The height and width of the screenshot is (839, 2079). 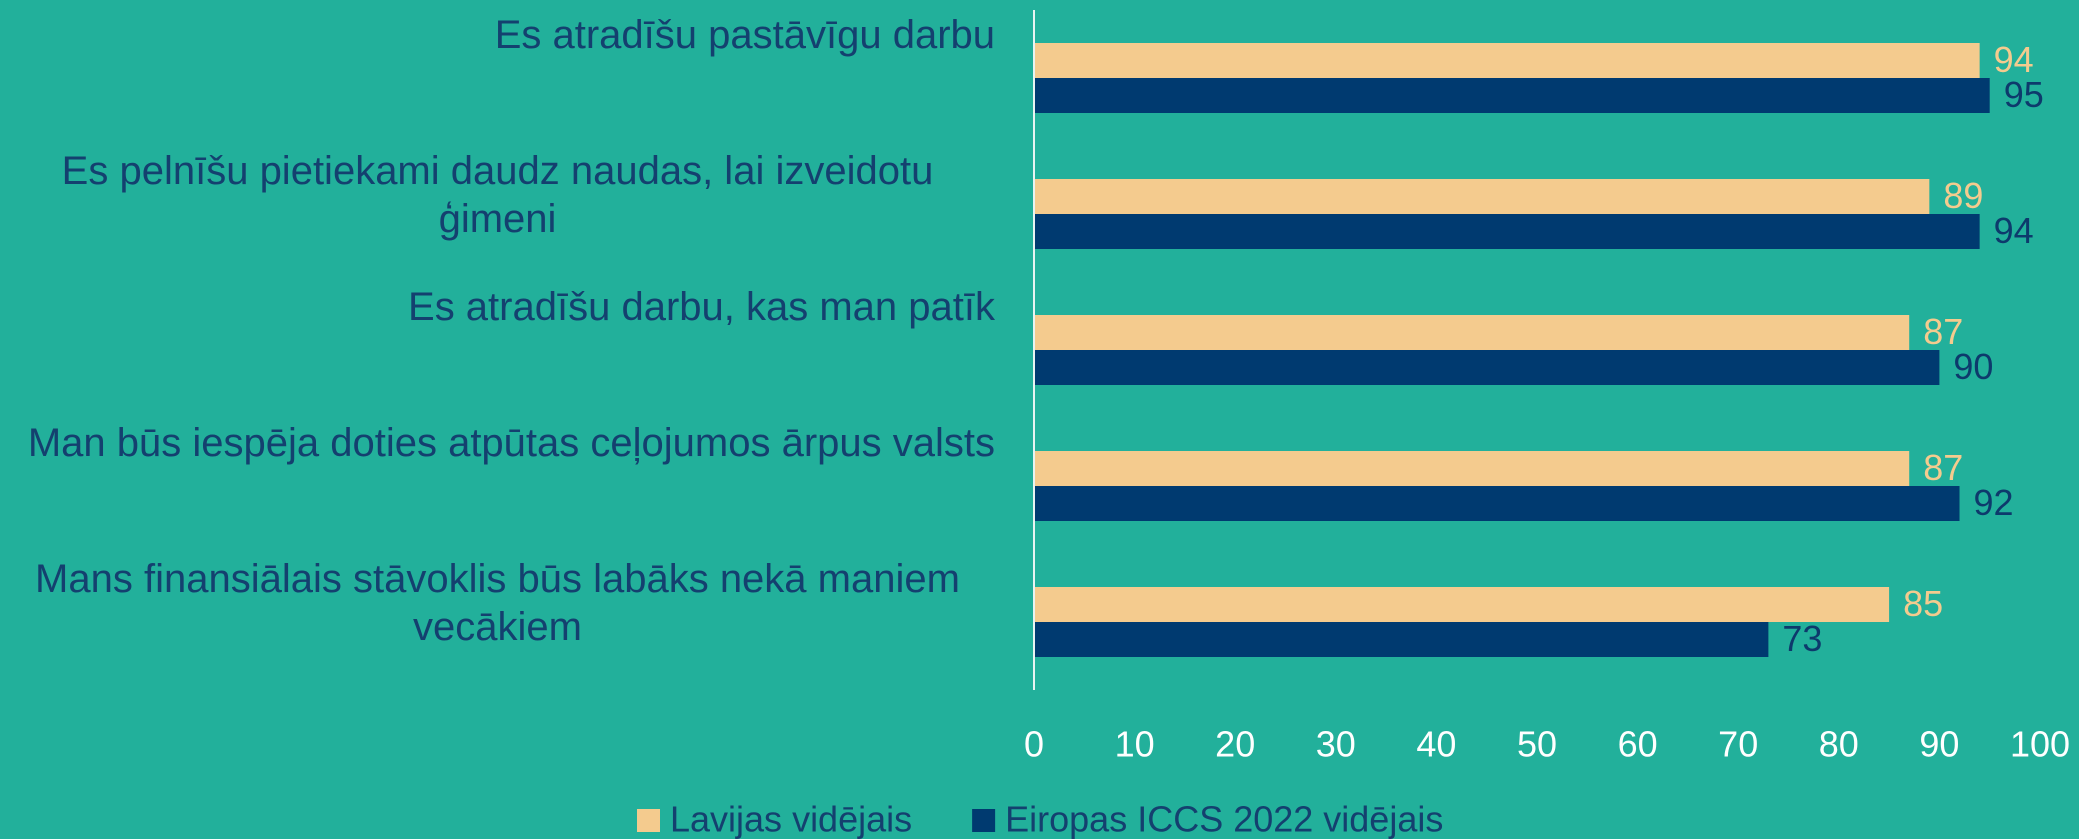 What do you see at coordinates (1436, 744) in the screenshot?
I see `x-tick-label: 40` at bounding box center [1436, 744].